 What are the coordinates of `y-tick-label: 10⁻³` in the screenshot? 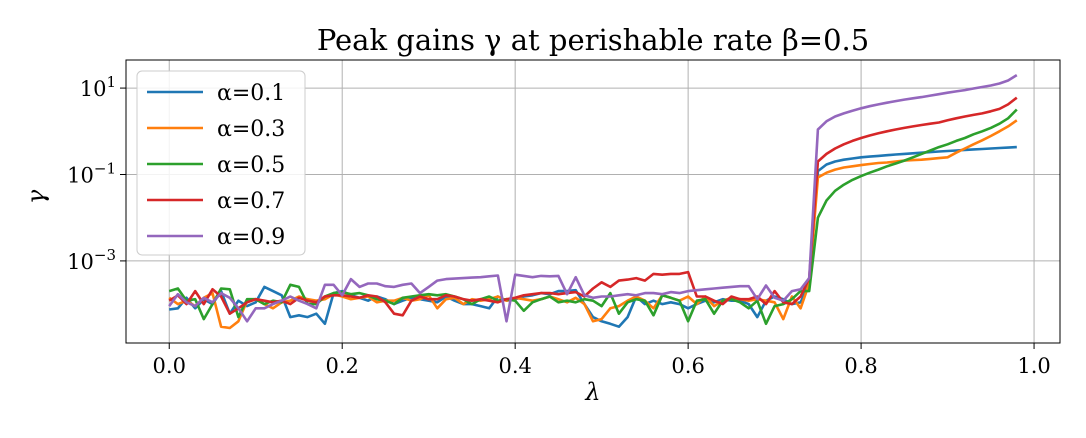 It's located at (91, 260).